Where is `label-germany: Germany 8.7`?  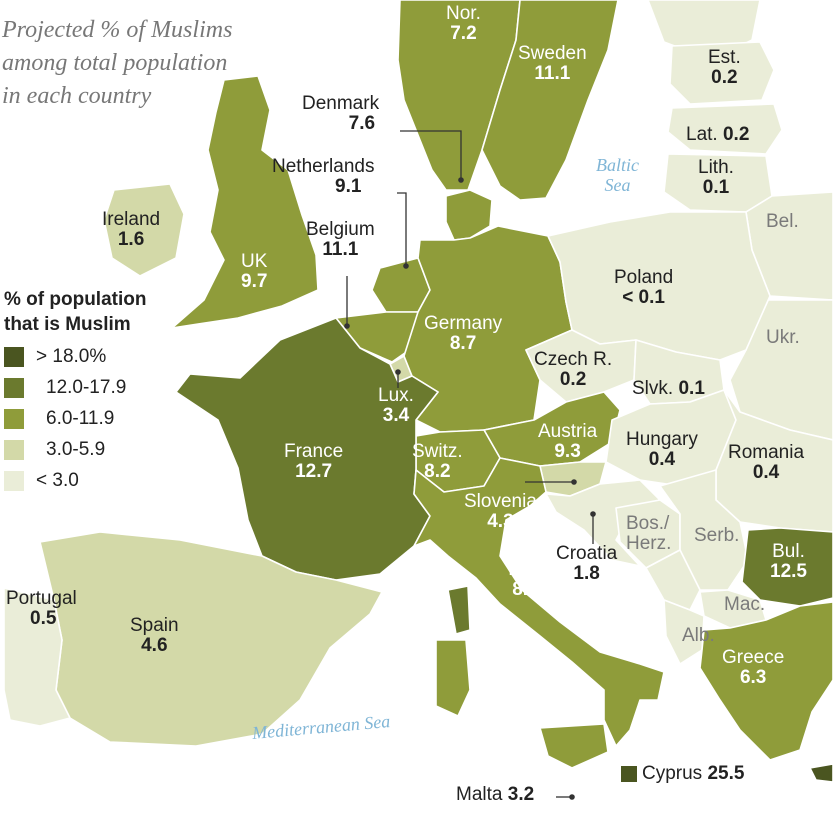 label-germany: Germany 8.7 is located at coordinates (463, 333).